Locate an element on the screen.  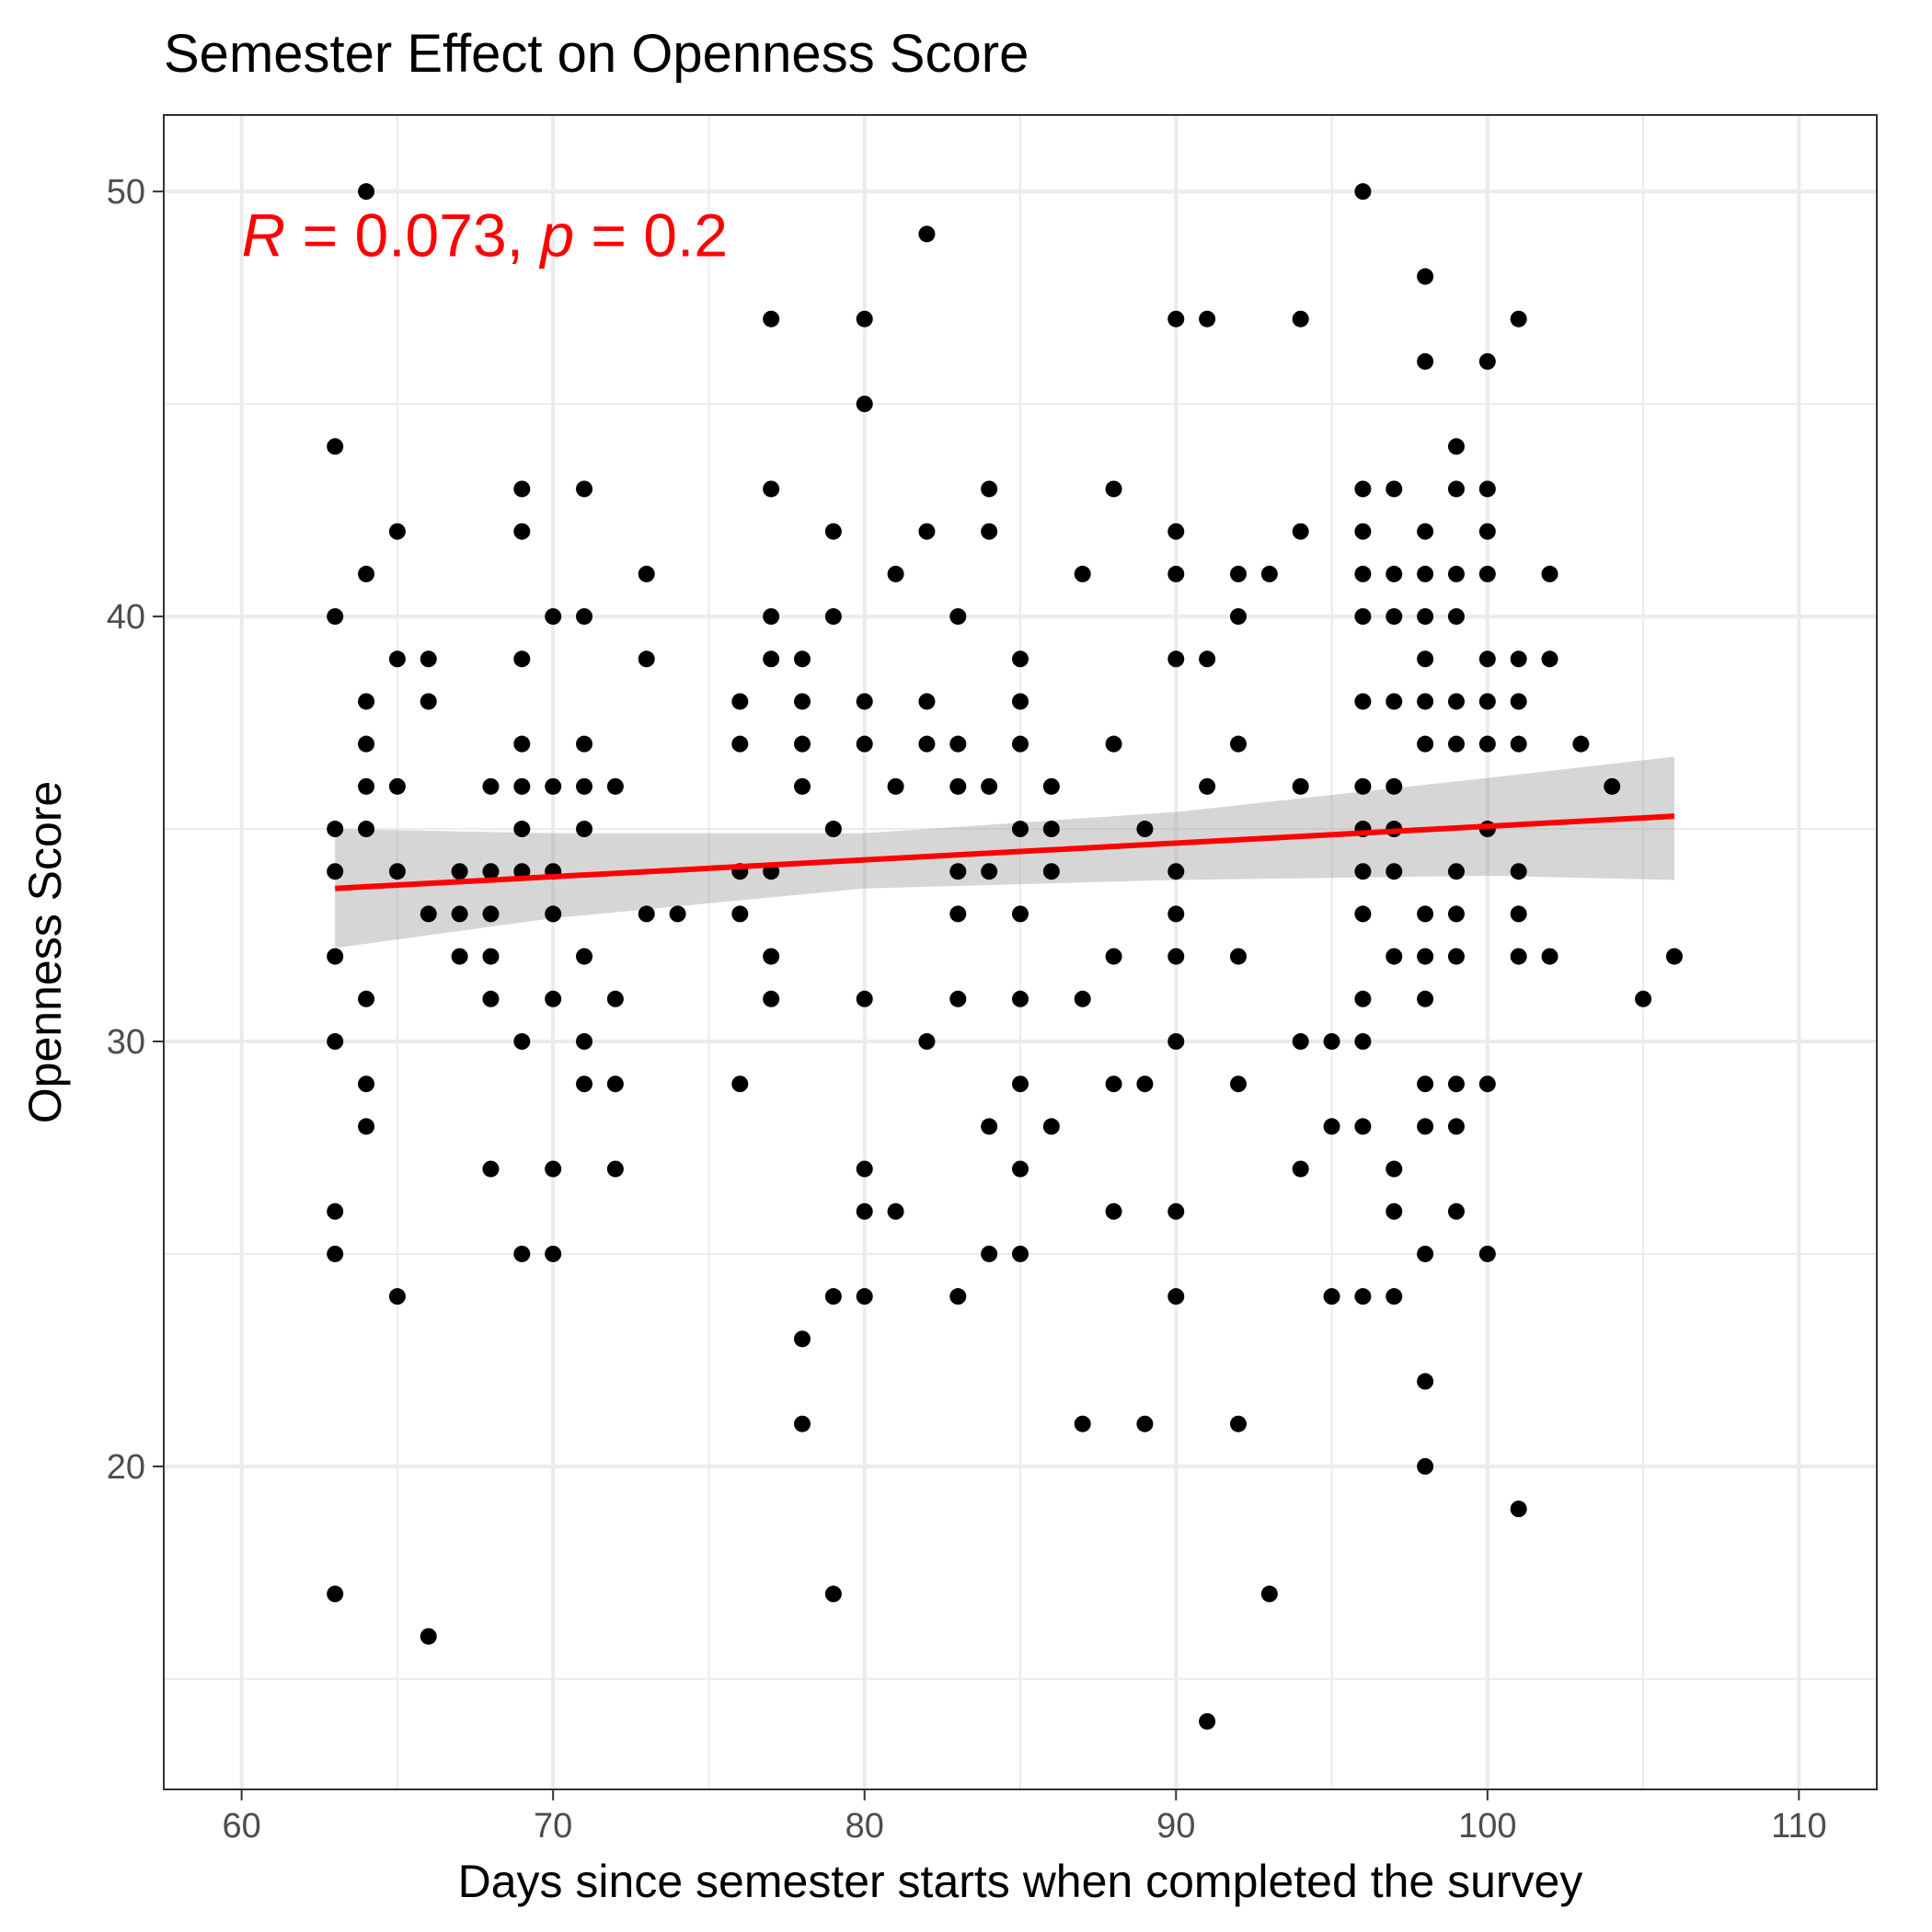
y-tick-label: 50 is located at coordinates (126, 192).